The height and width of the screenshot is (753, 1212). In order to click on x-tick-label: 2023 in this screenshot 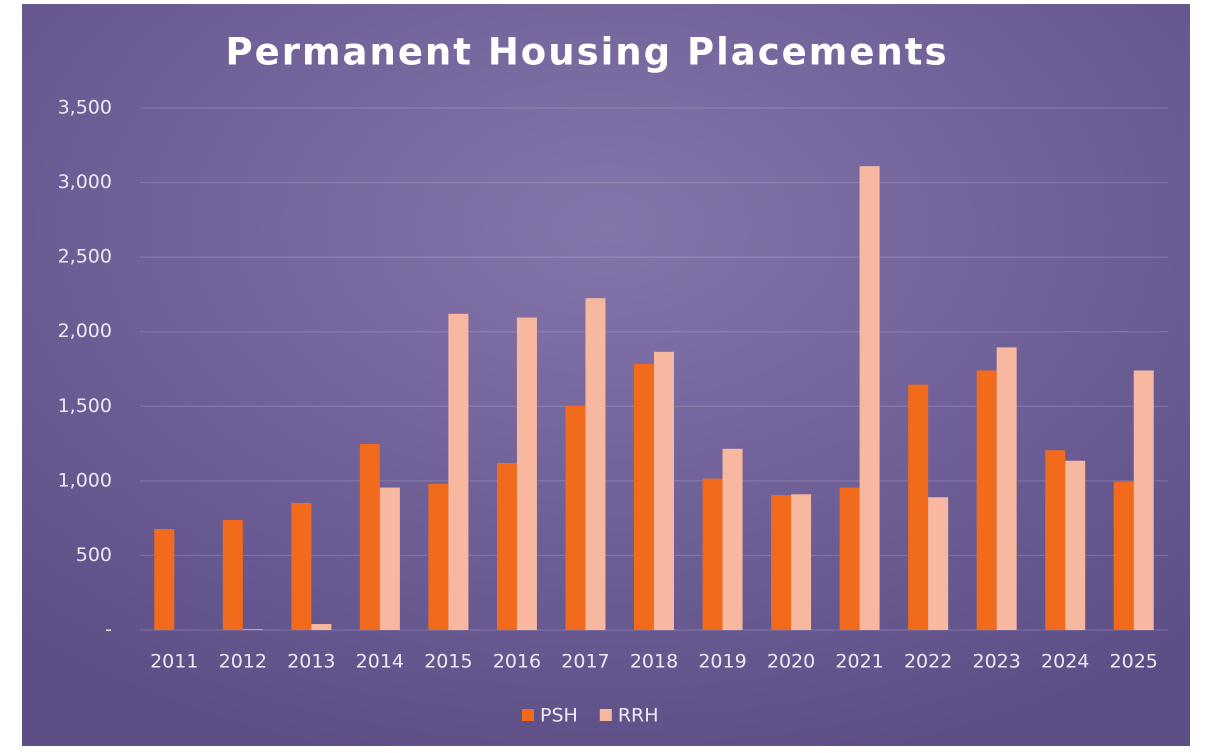, I will do `click(996, 662)`.